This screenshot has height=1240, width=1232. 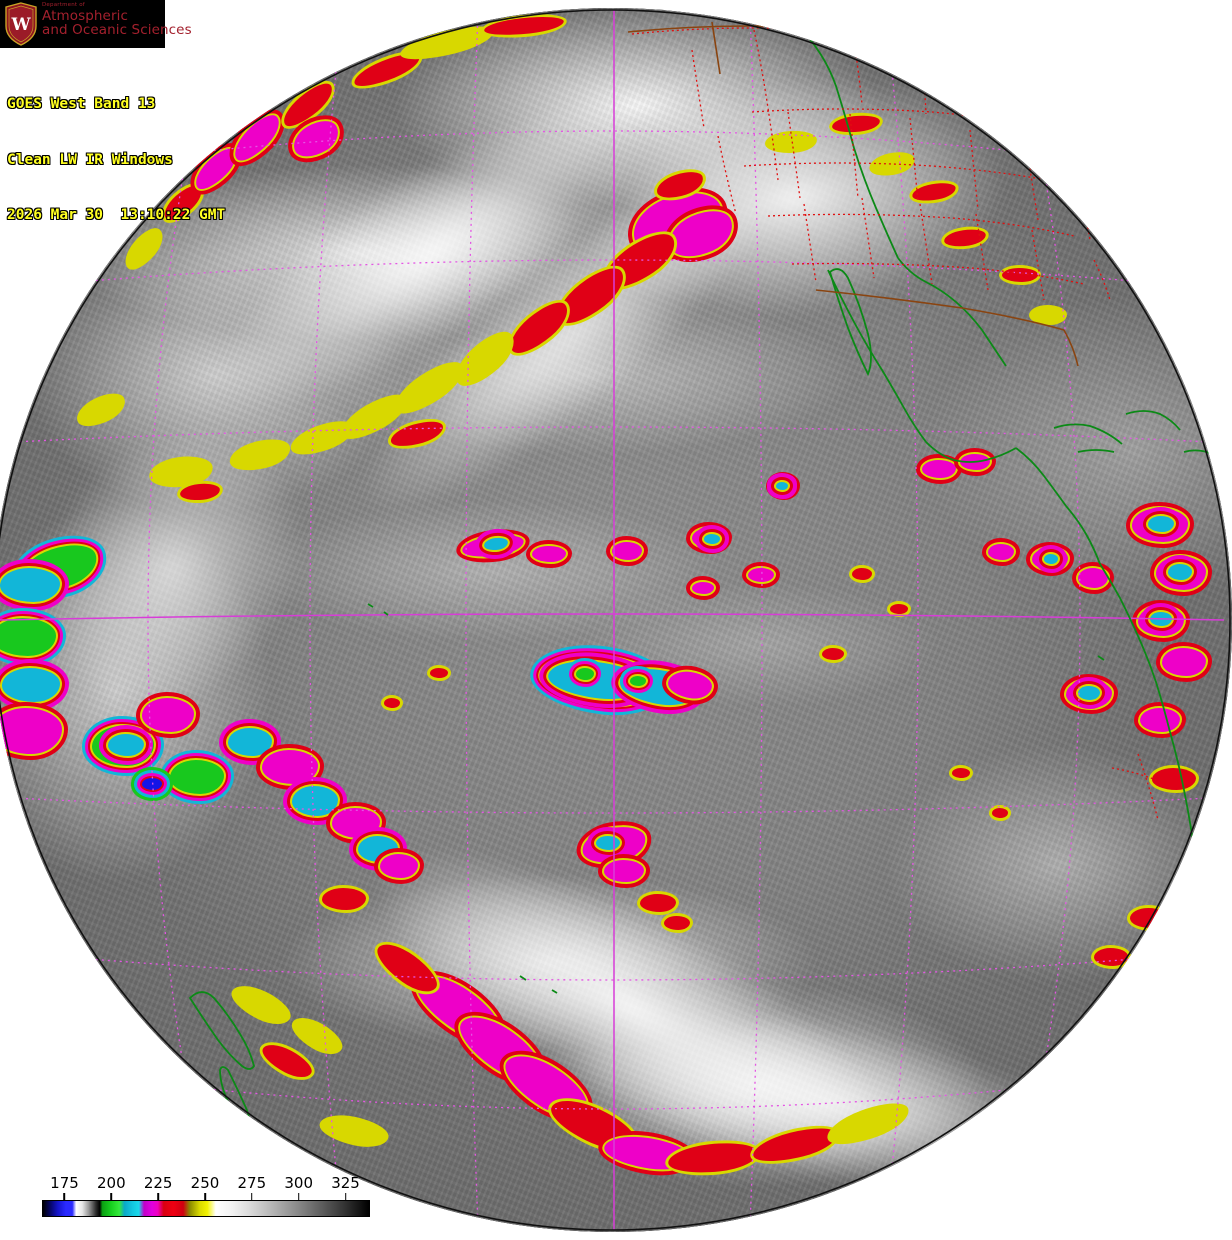 I want to click on colorbar-tick-labels: 175 200 225 250 275 300 325, so click(x=205, y=1185).